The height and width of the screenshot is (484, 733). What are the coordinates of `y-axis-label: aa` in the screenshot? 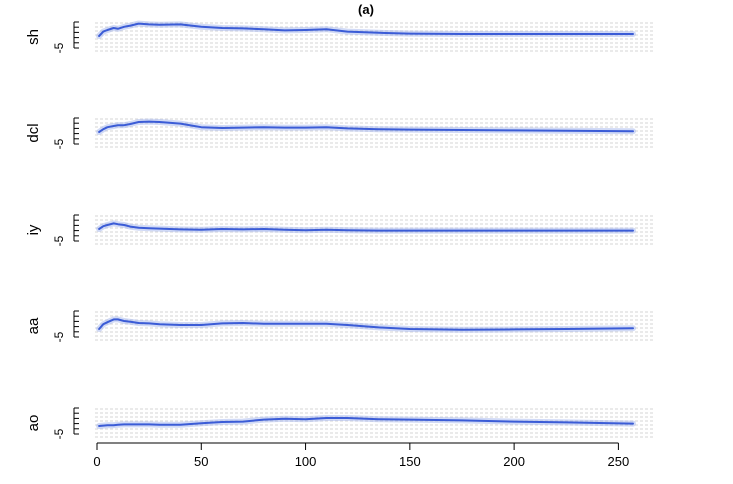 It's located at (33, 325).